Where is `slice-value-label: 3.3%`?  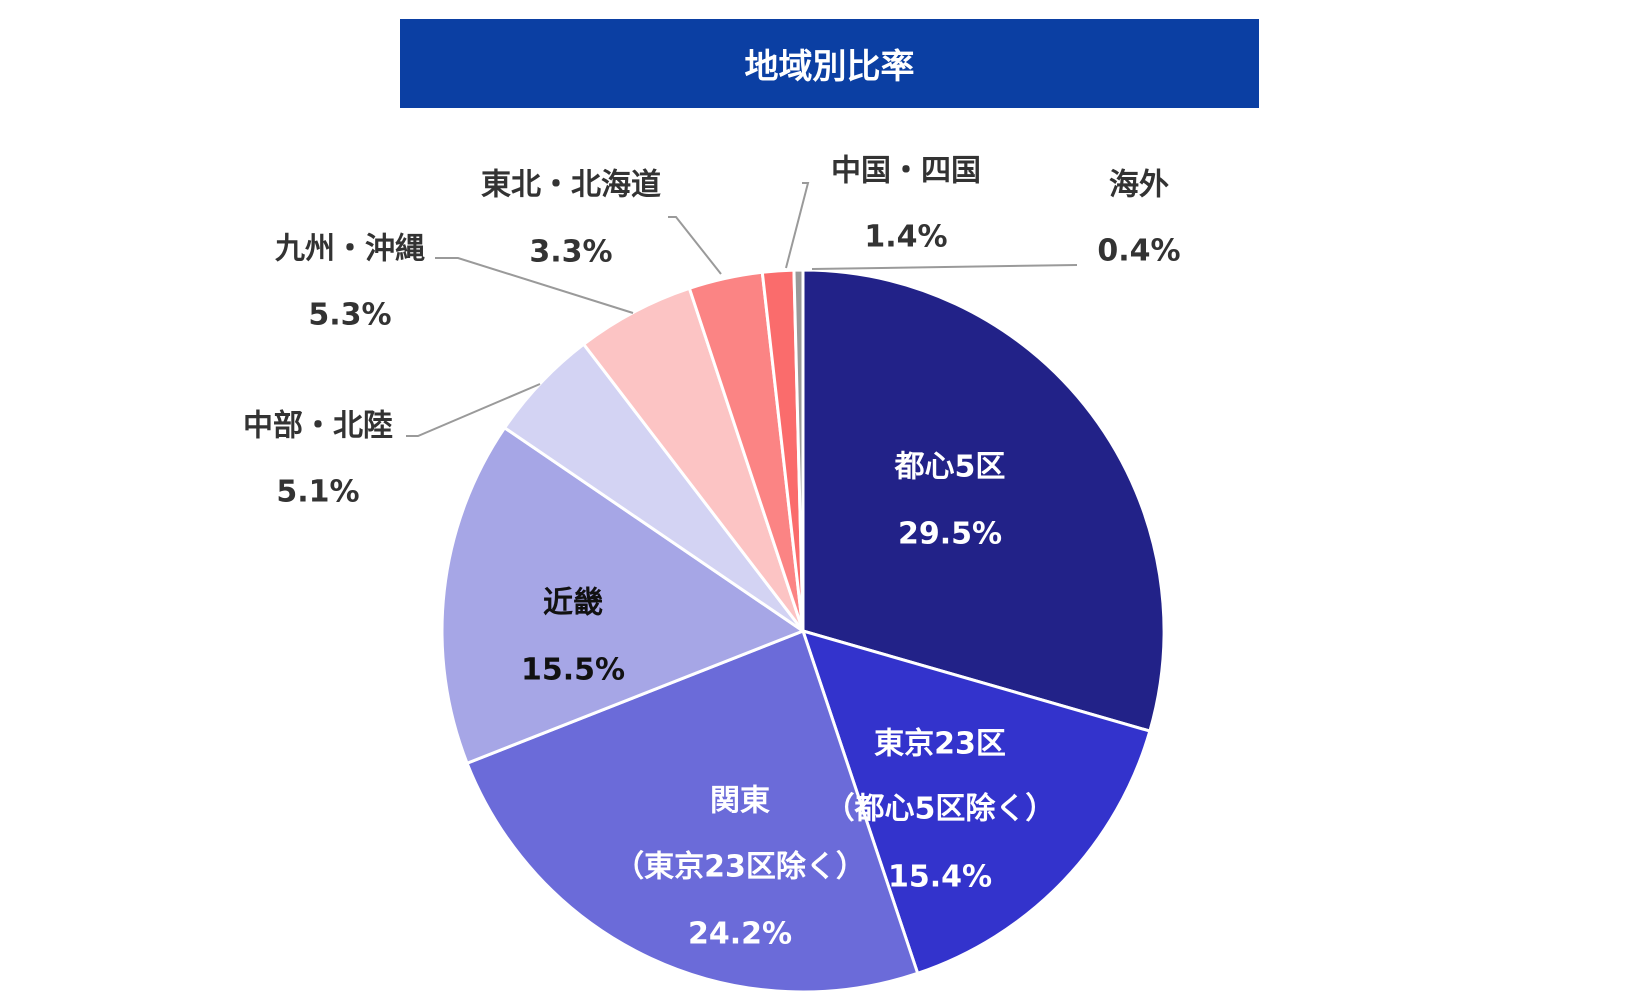
slice-value-label: 3.3% is located at coordinates (570, 252).